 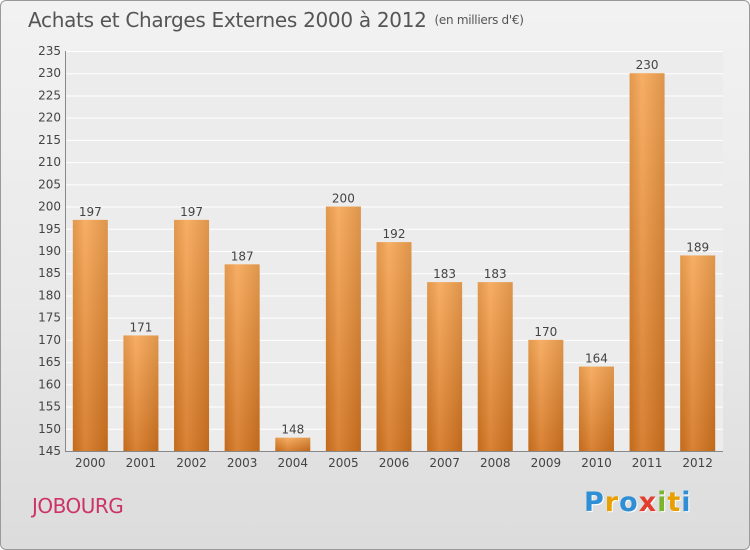 What do you see at coordinates (596, 463) in the screenshot?
I see `x-tick-label: 2010` at bounding box center [596, 463].